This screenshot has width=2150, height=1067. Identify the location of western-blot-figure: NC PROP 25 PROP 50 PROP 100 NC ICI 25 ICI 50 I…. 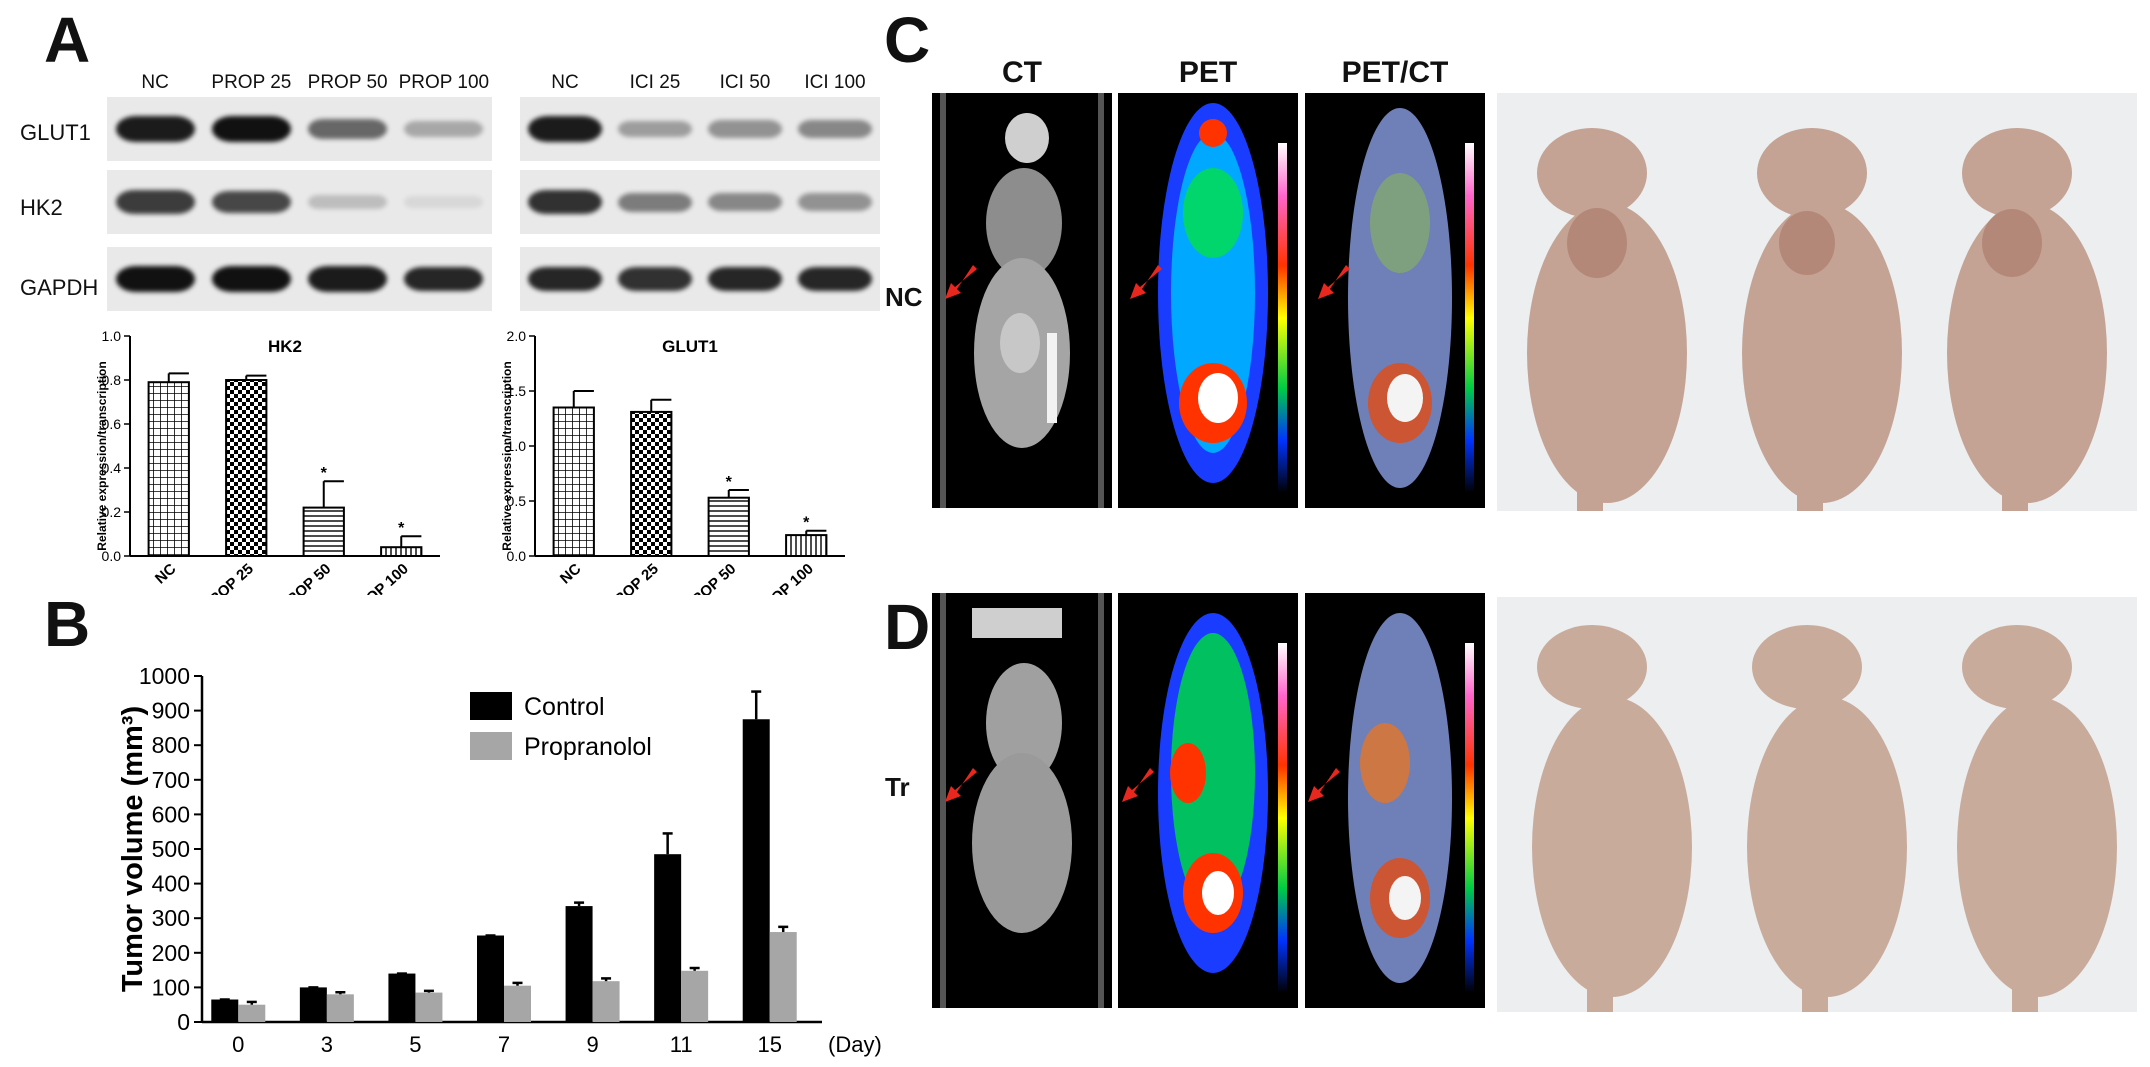
(450, 165).